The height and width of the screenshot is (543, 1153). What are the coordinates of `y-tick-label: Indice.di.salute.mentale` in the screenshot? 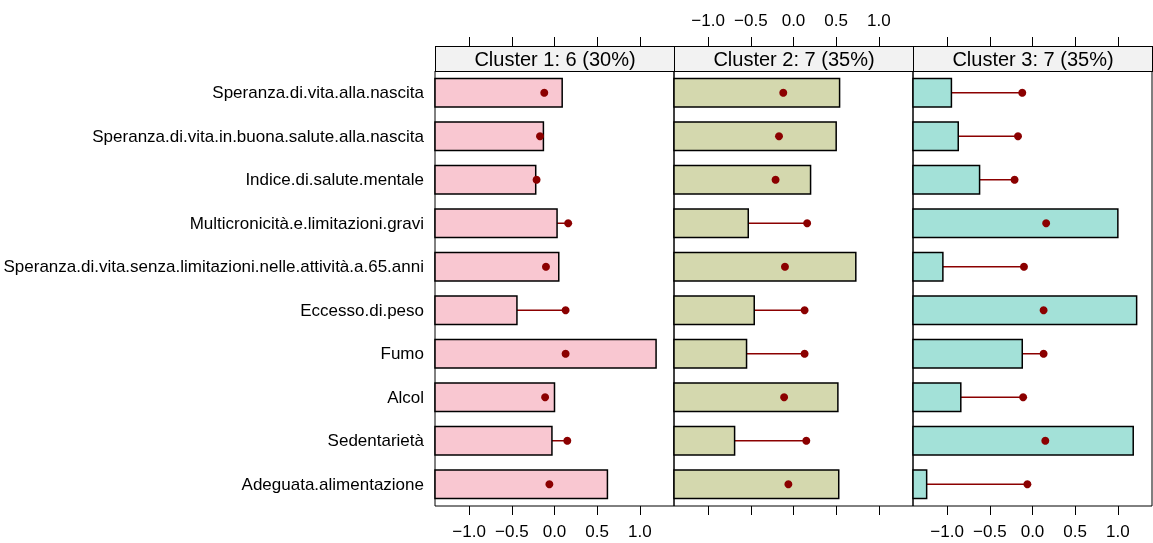 It's located at (334, 180).